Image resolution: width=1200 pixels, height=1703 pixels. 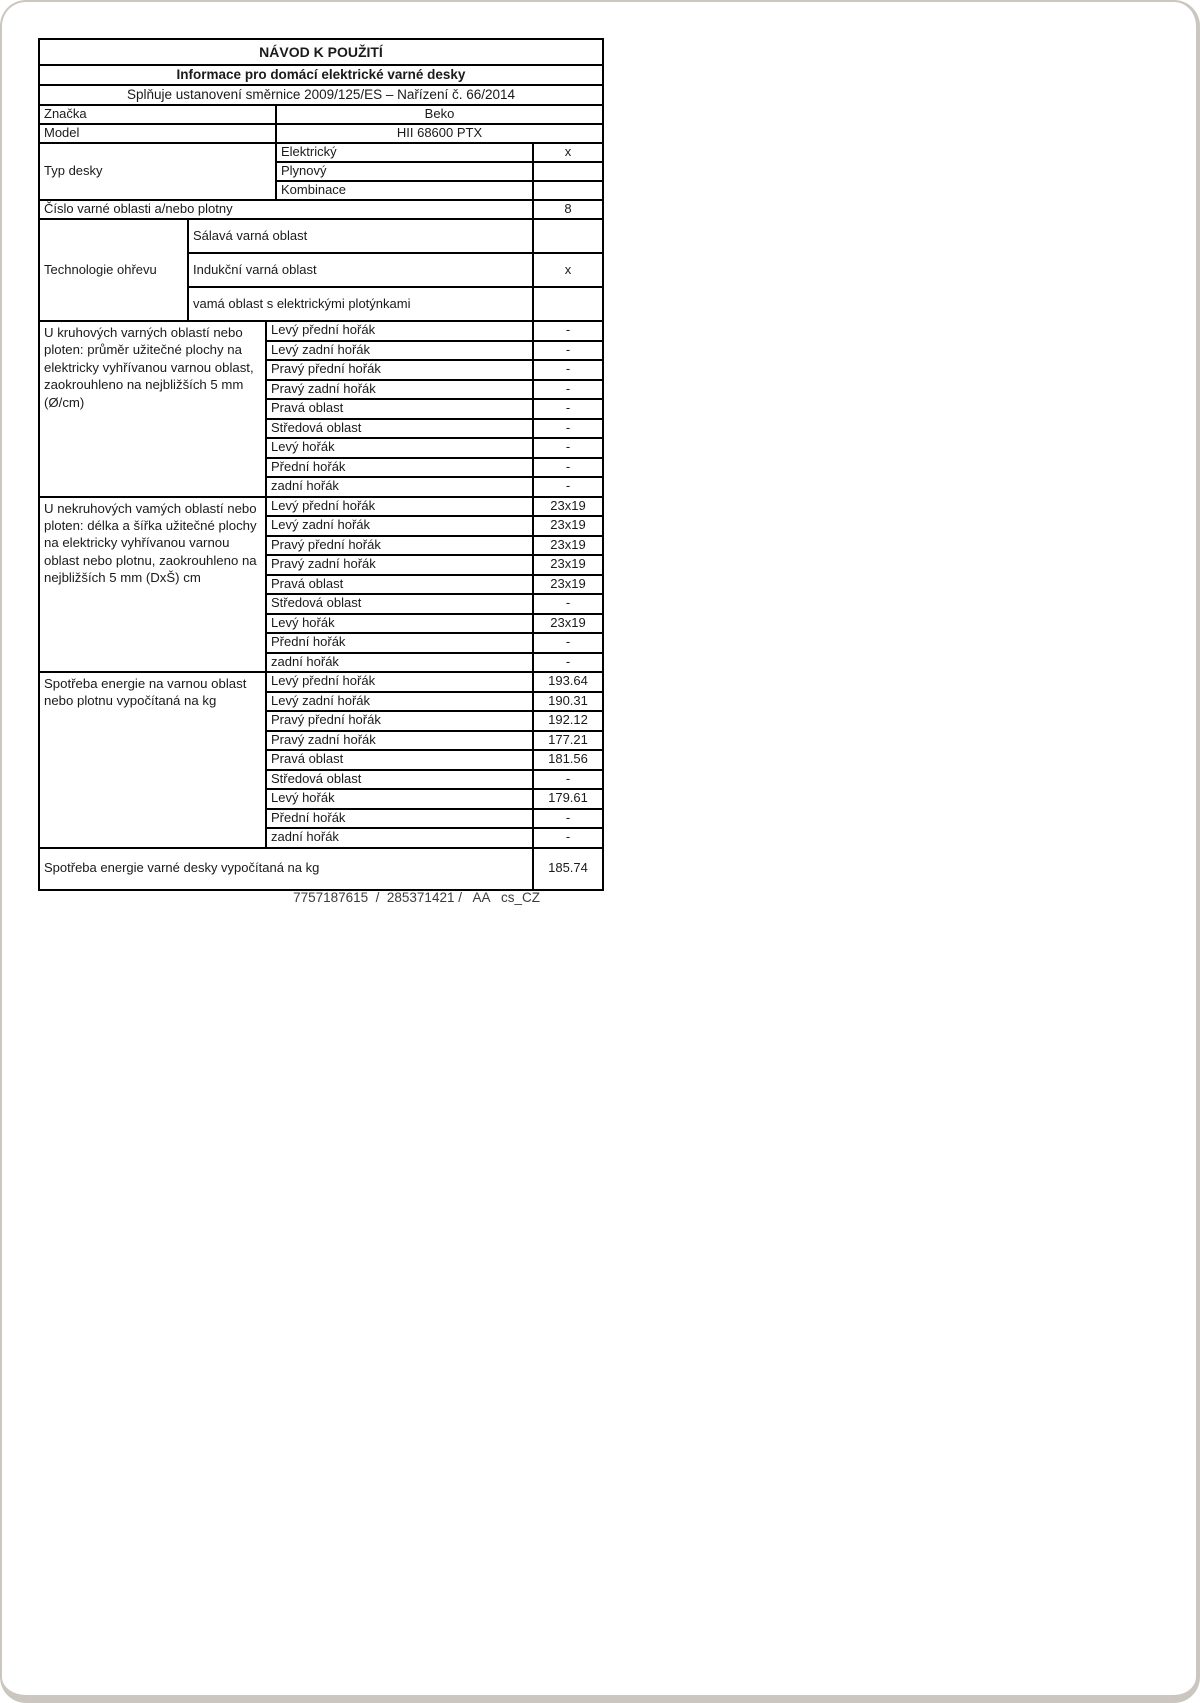 What do you see at coordinates (286, 209) in the screenshot?
I see `zones-count-label: Číslo varné oblasti a/nebo plotny` at bounding box center [286, 209].